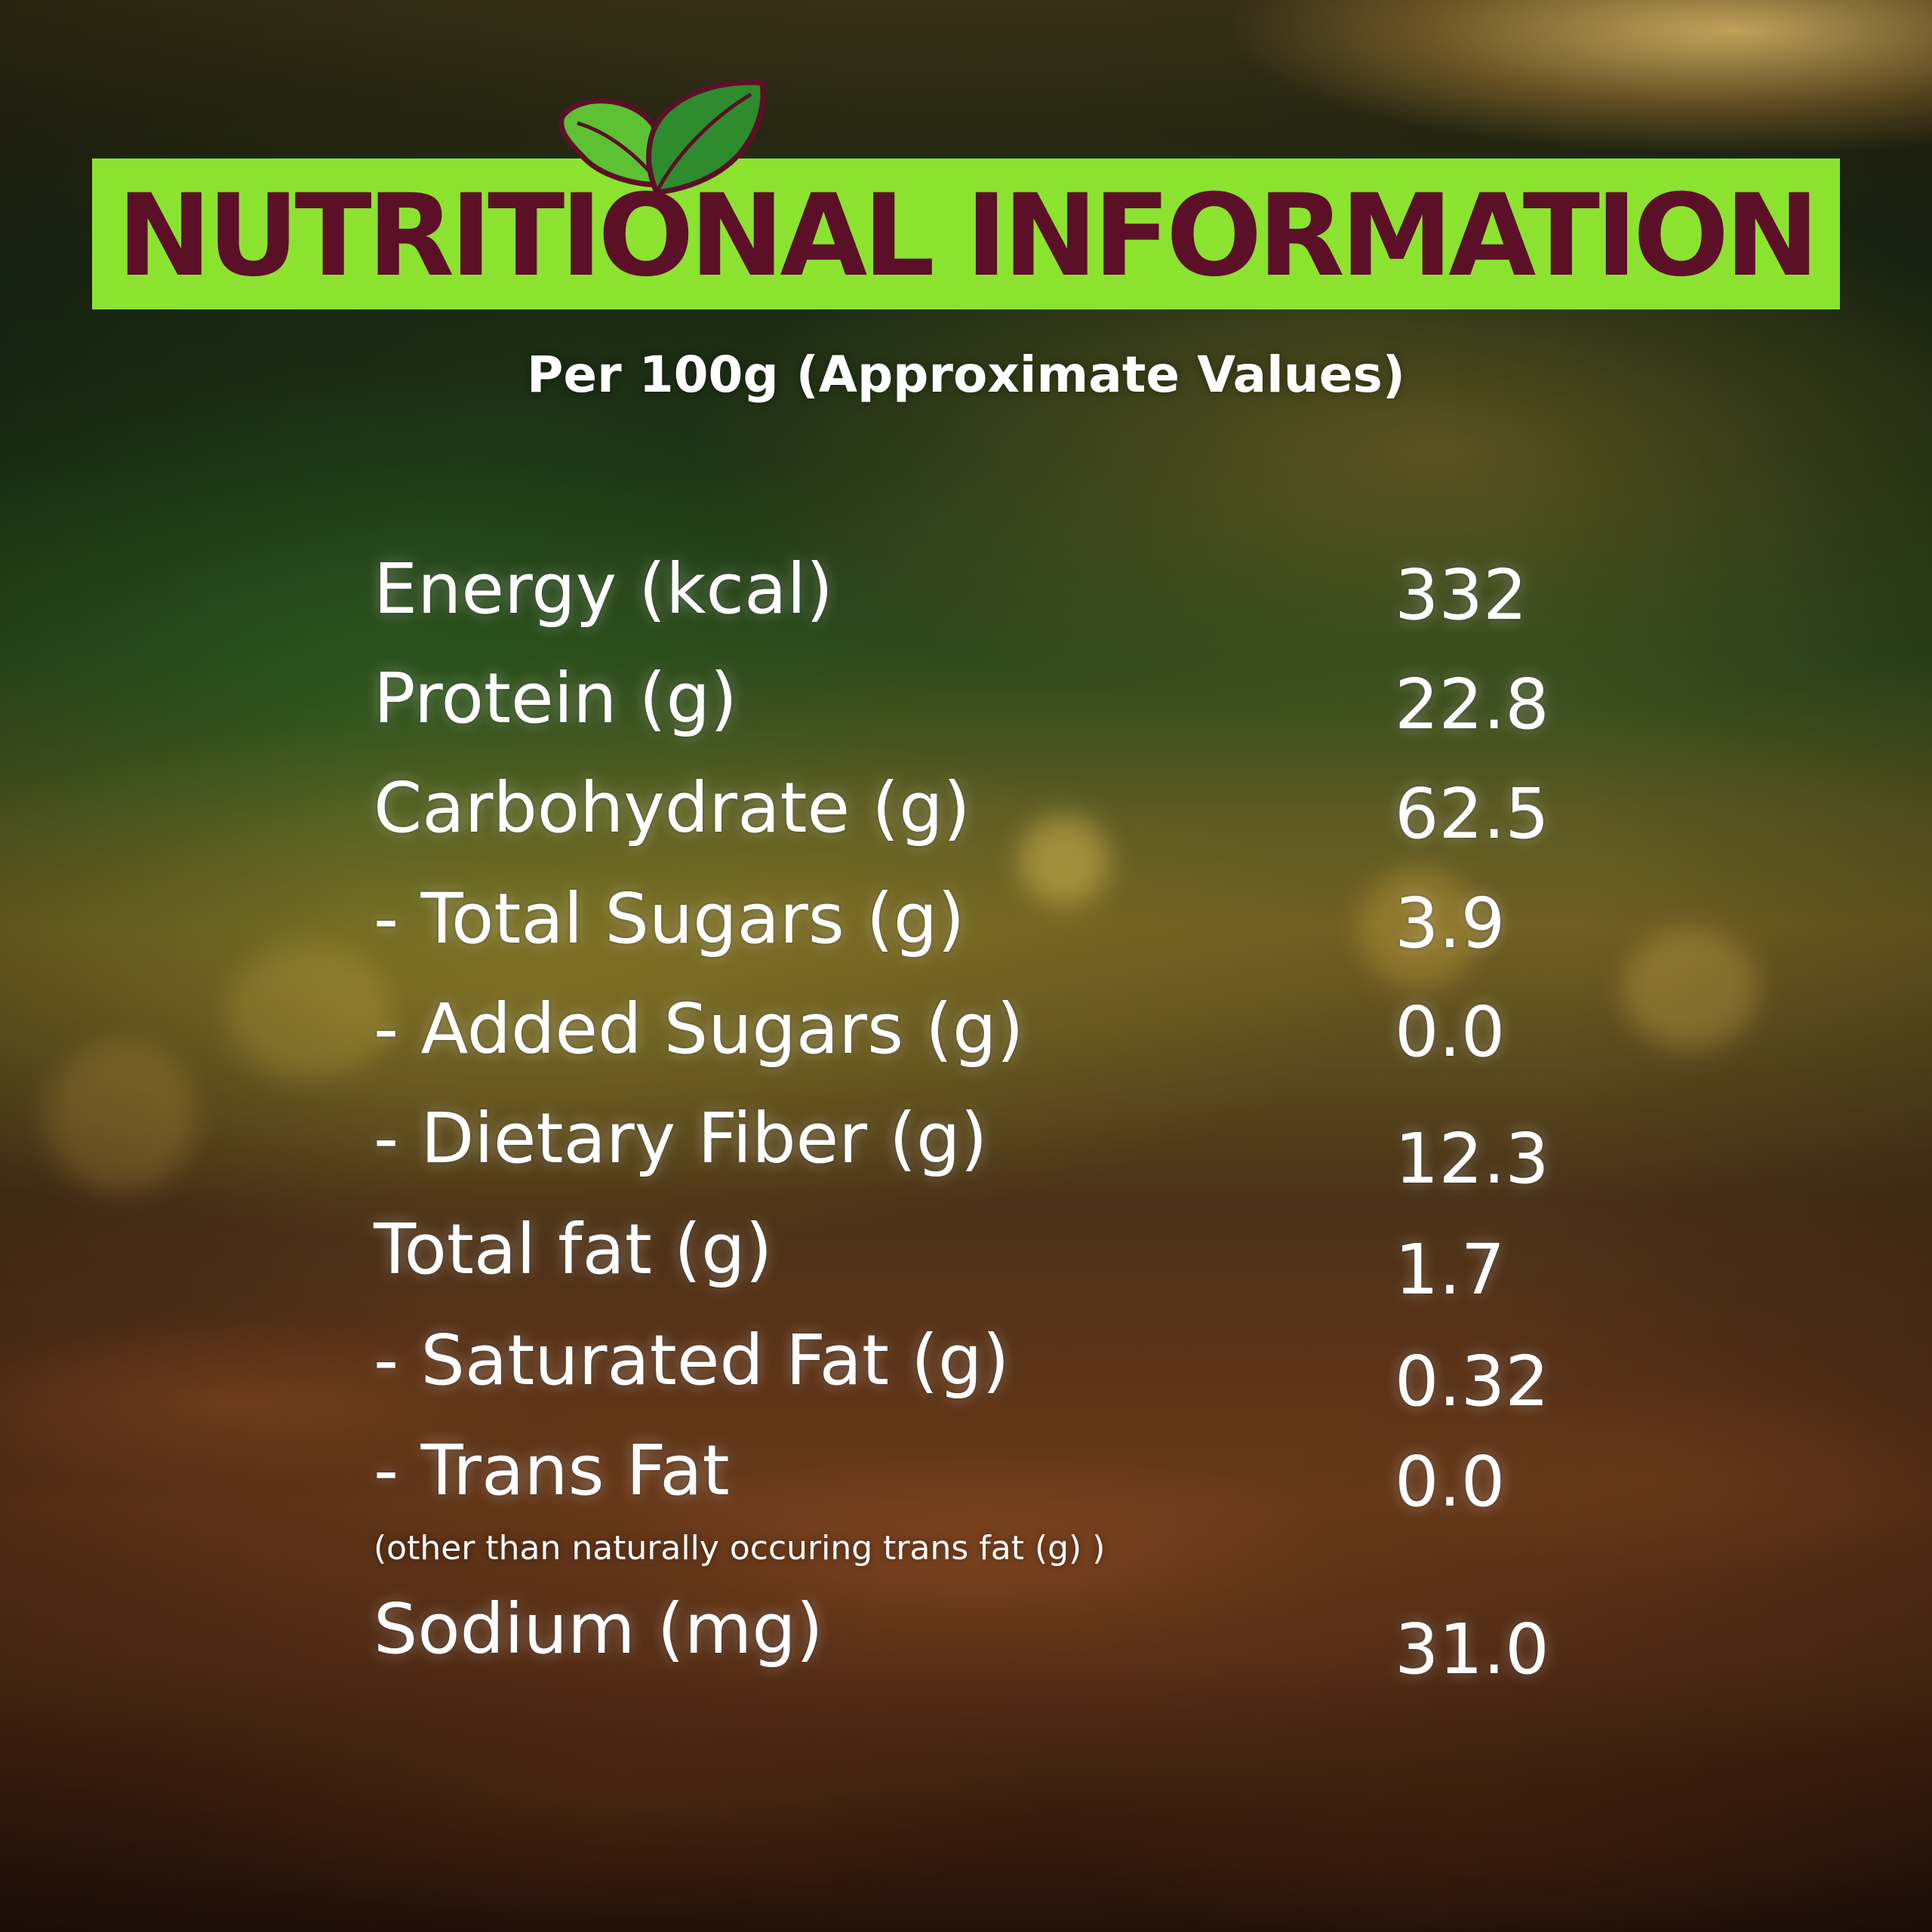 This screenshot has width=1932, height=1932. Describe the element at coordinates (966, 375) in the screenshot. I see `subtitle: Per 100g (Approximate Values)` at that location.